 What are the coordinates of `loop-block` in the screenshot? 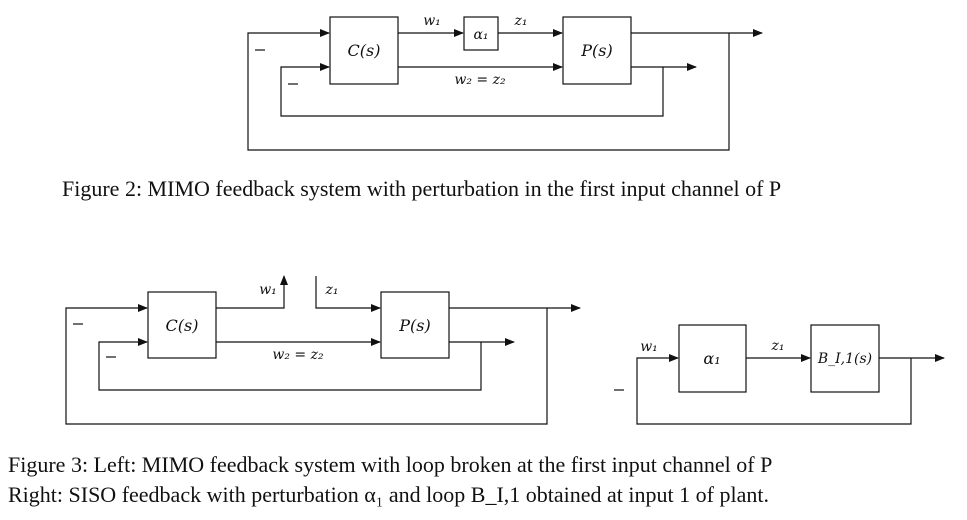 It's located at (845, 358).